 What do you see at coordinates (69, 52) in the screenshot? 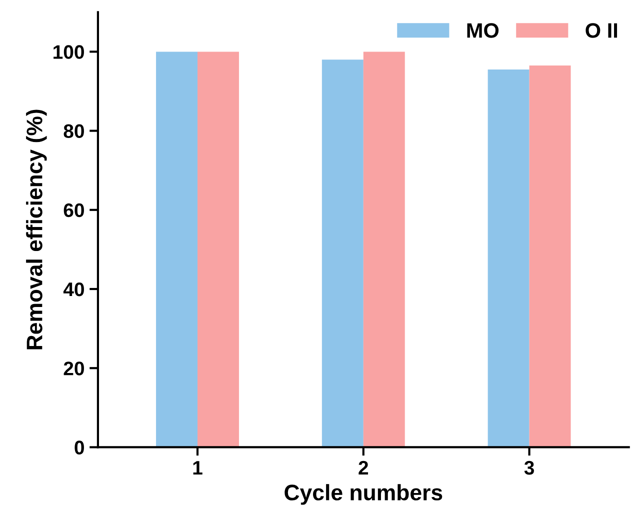
I see `y-tick-label: 100` at bounding box center [69, 52].